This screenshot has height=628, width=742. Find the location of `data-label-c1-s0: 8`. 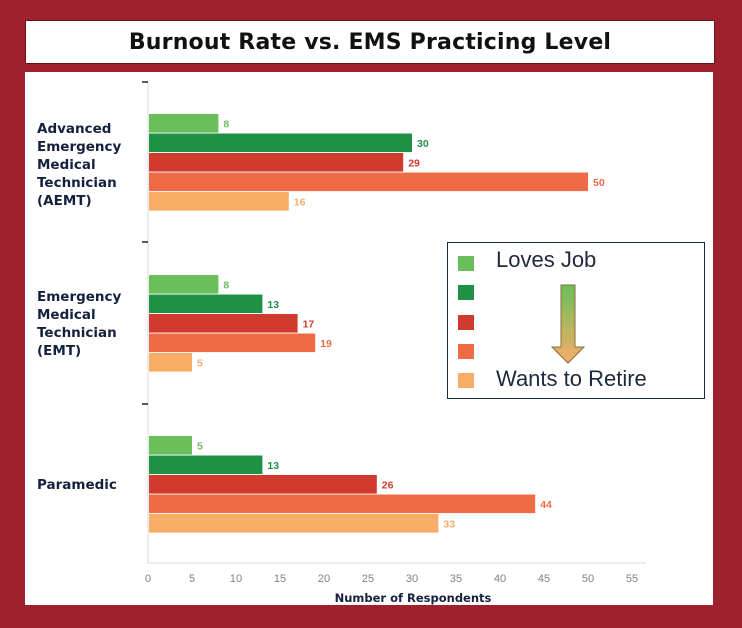

data-label-c1-s0: 8 is located at coordinates (226, 285).